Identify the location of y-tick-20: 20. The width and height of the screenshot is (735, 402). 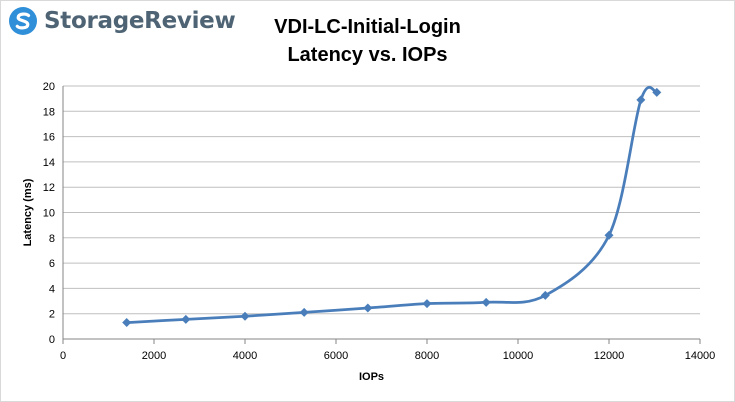
(49, 87).